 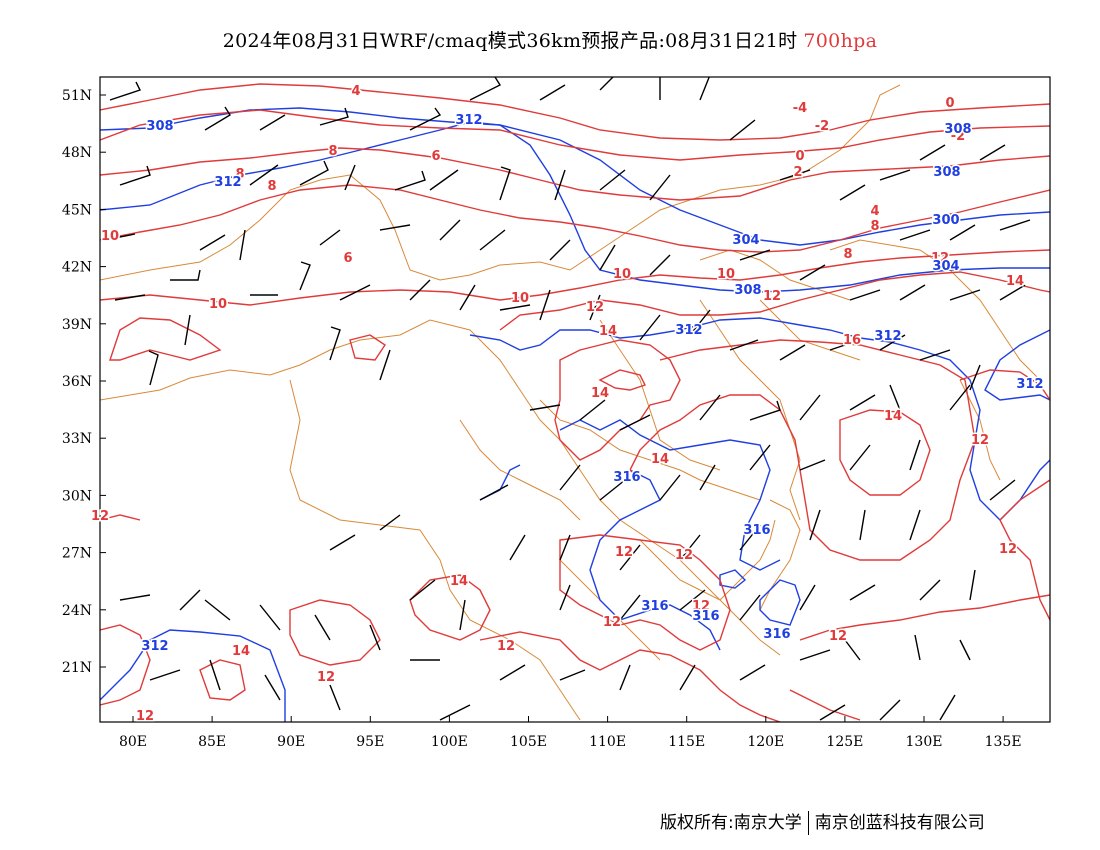 I want to click on lat-label: 48N, so click(x=77, y=153).